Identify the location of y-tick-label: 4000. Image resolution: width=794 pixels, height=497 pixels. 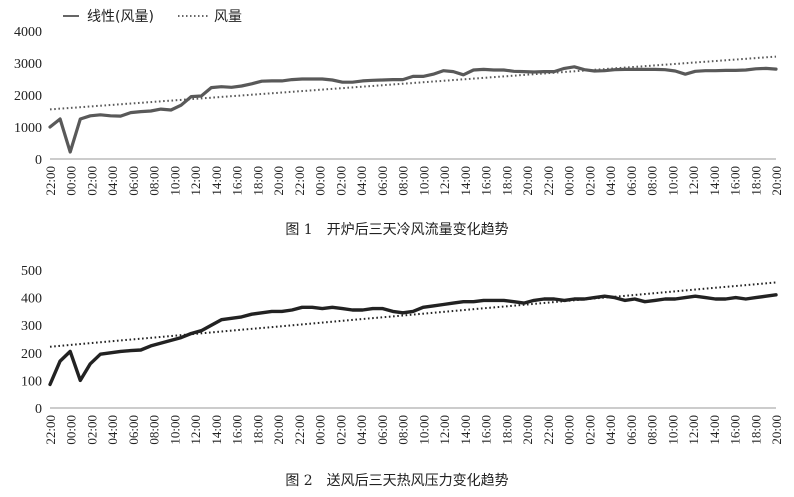
(28, 32).